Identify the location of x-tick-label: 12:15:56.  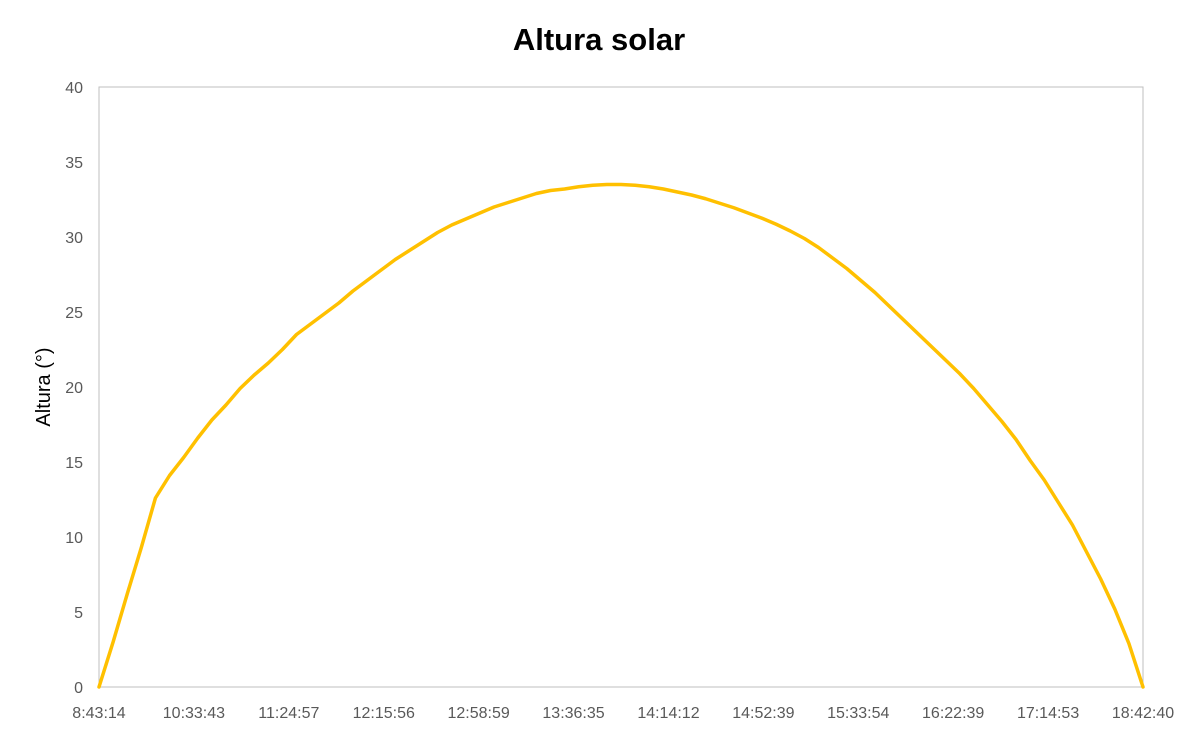
(384, 713).